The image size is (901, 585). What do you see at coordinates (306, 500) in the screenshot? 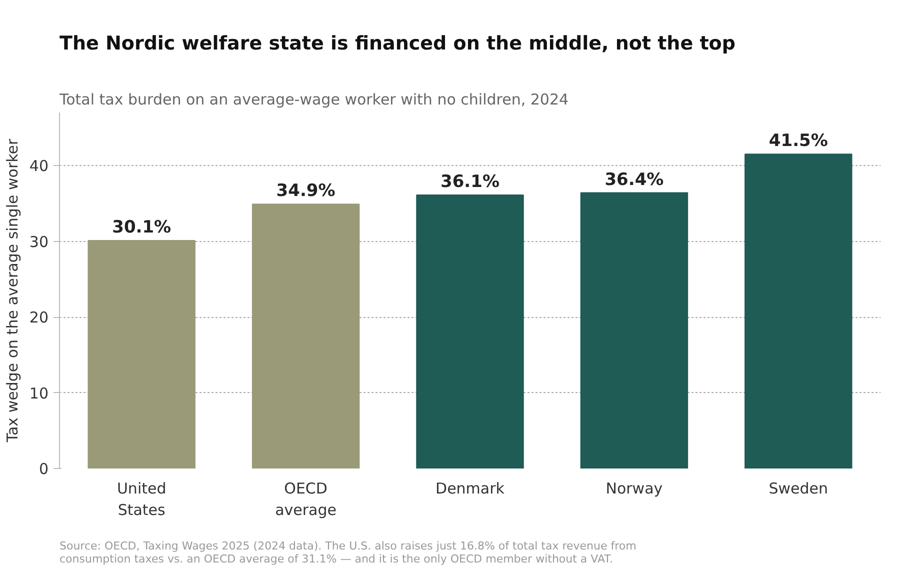
I see `x-tick-label: OECD average` at bounding box center [306, 500].